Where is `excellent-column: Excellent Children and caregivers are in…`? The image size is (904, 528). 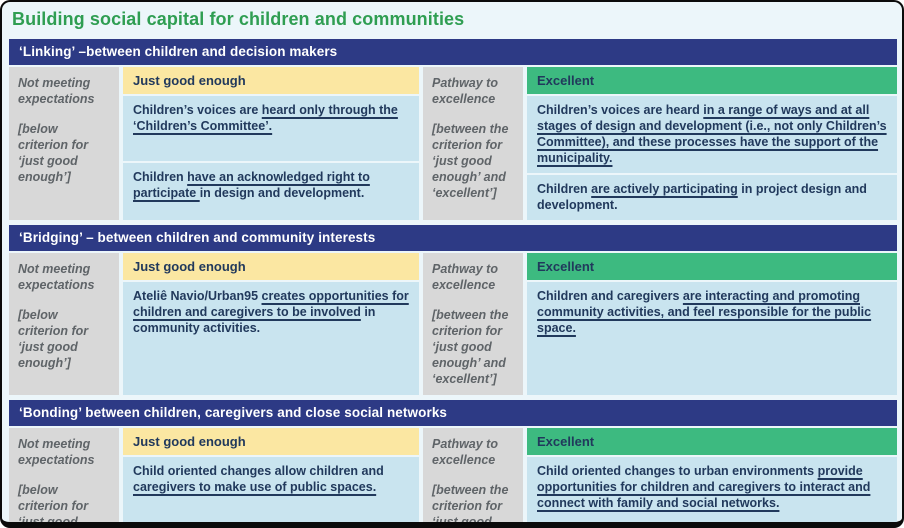 excellent-column: Excellent Children and caregivers are in… is located at coordinates (712, 324).